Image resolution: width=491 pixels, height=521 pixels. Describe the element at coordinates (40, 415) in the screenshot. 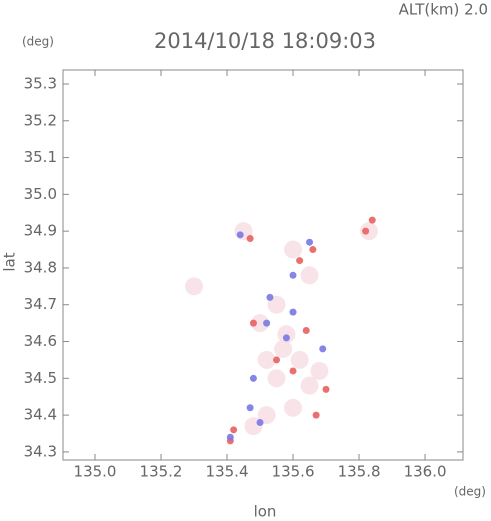

I see `y-tick-label: 34.4` at that location.